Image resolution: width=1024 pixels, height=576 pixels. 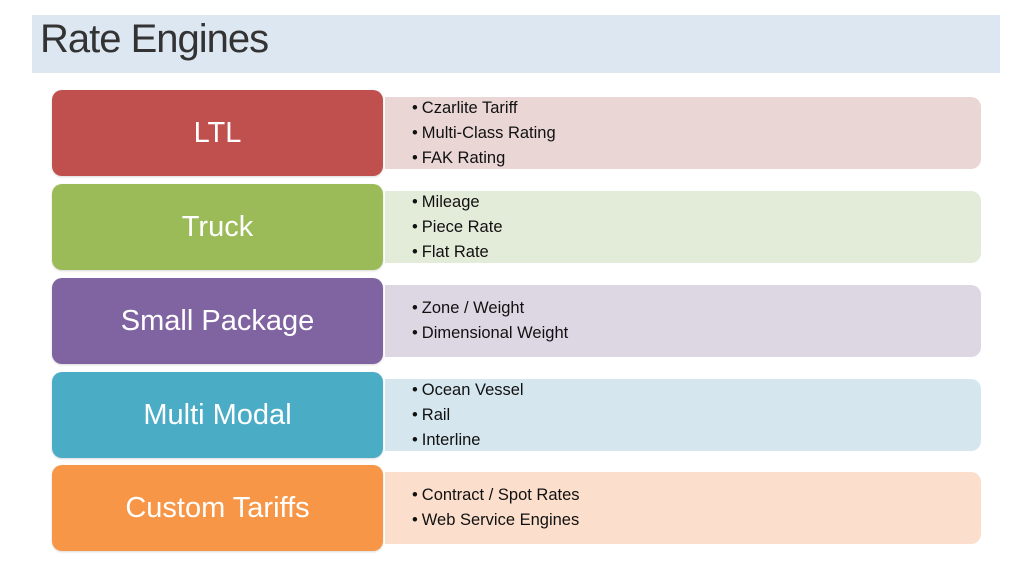 What do you see at coordinates (217, 227) in the screenshot?
I see `category-box: Truck` at bounding box center [217, 227].